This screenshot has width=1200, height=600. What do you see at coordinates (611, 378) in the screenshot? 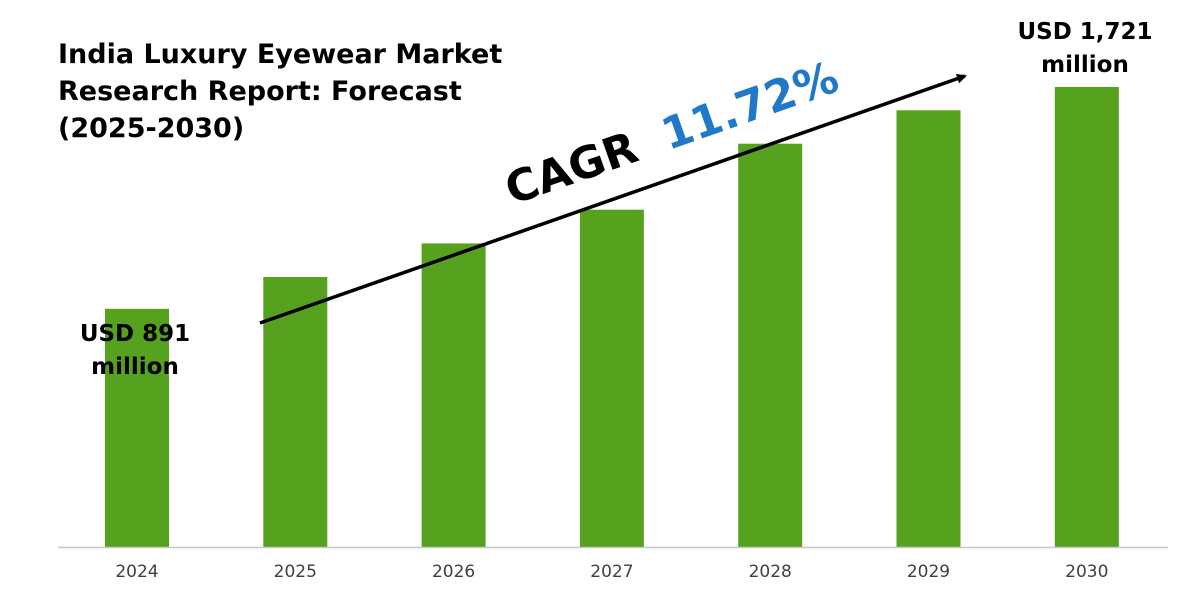
I see `bar-2027` at bounding box center [611, 378].